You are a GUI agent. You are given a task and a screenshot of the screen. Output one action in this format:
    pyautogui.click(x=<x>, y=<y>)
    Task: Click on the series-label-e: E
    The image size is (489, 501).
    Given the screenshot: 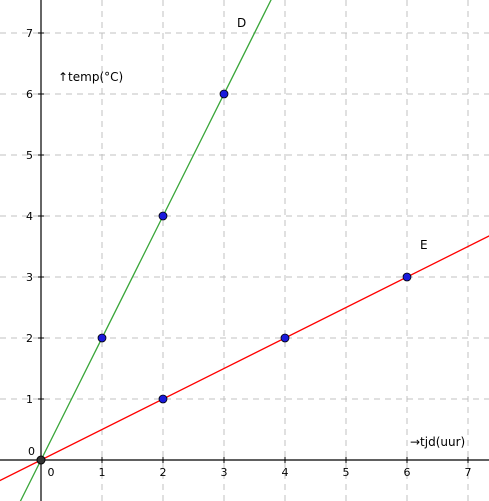 What is the action you would take?
    pyautogui.click(x=424, y=245)
    